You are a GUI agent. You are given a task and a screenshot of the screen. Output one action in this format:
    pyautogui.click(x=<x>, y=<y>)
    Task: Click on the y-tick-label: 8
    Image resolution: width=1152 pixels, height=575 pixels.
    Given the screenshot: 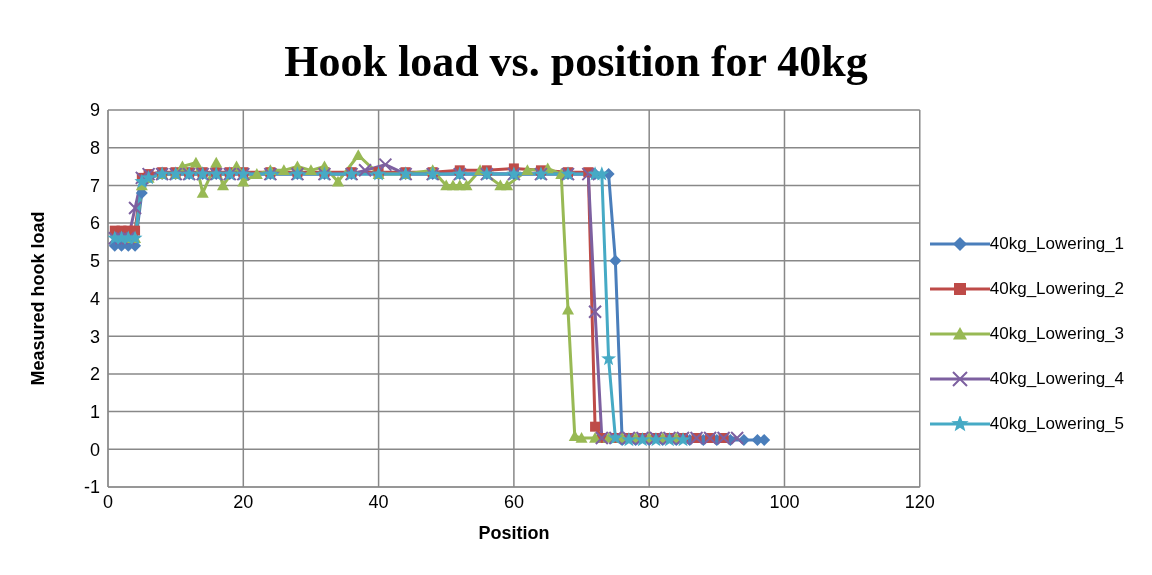 What is the action you would take?
    pyautogui.click(x=94, y=148)
    